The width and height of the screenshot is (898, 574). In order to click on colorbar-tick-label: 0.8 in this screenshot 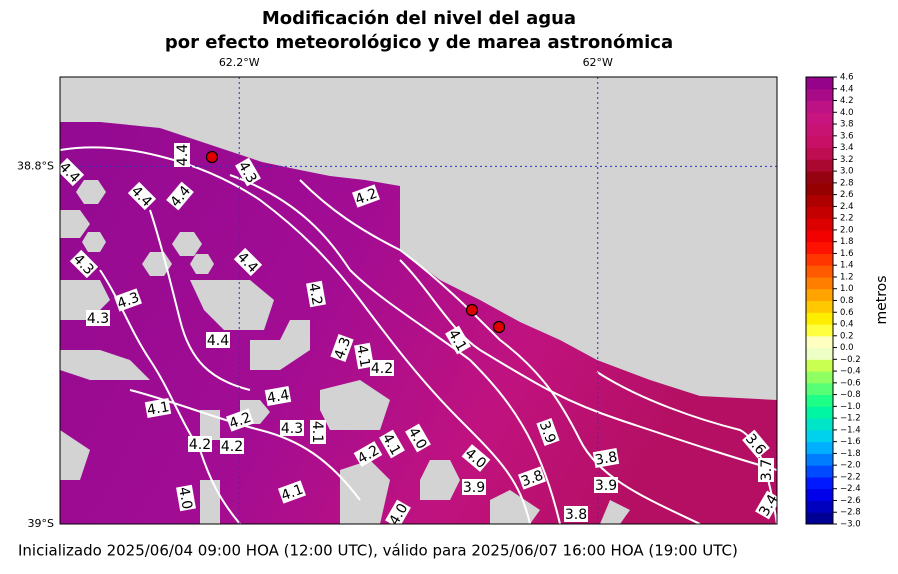, I will do `click(847, 301)`.